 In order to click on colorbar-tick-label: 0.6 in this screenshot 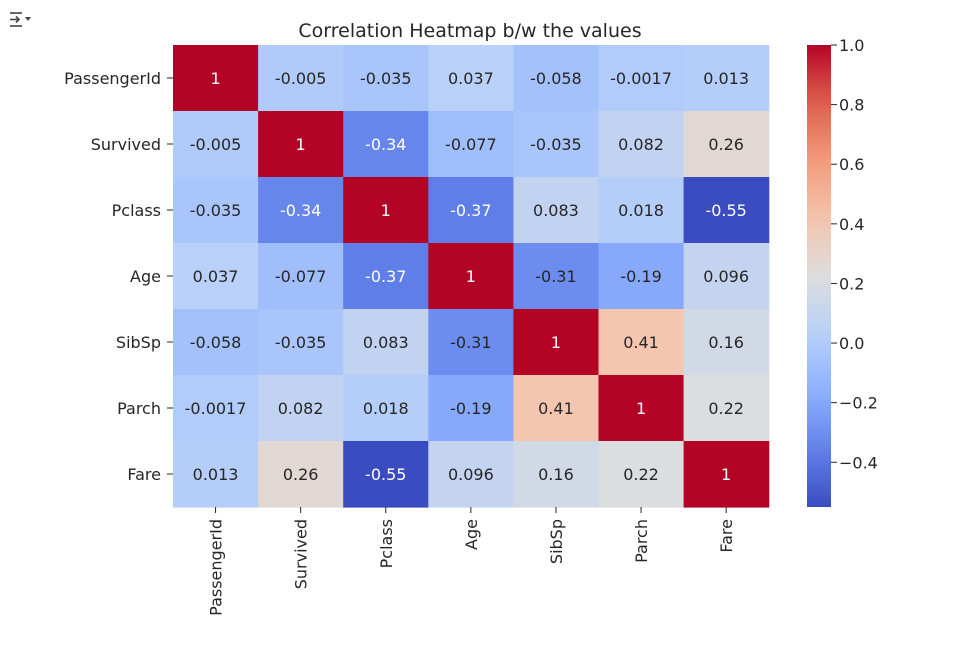, I will do `click(851, 164)`.